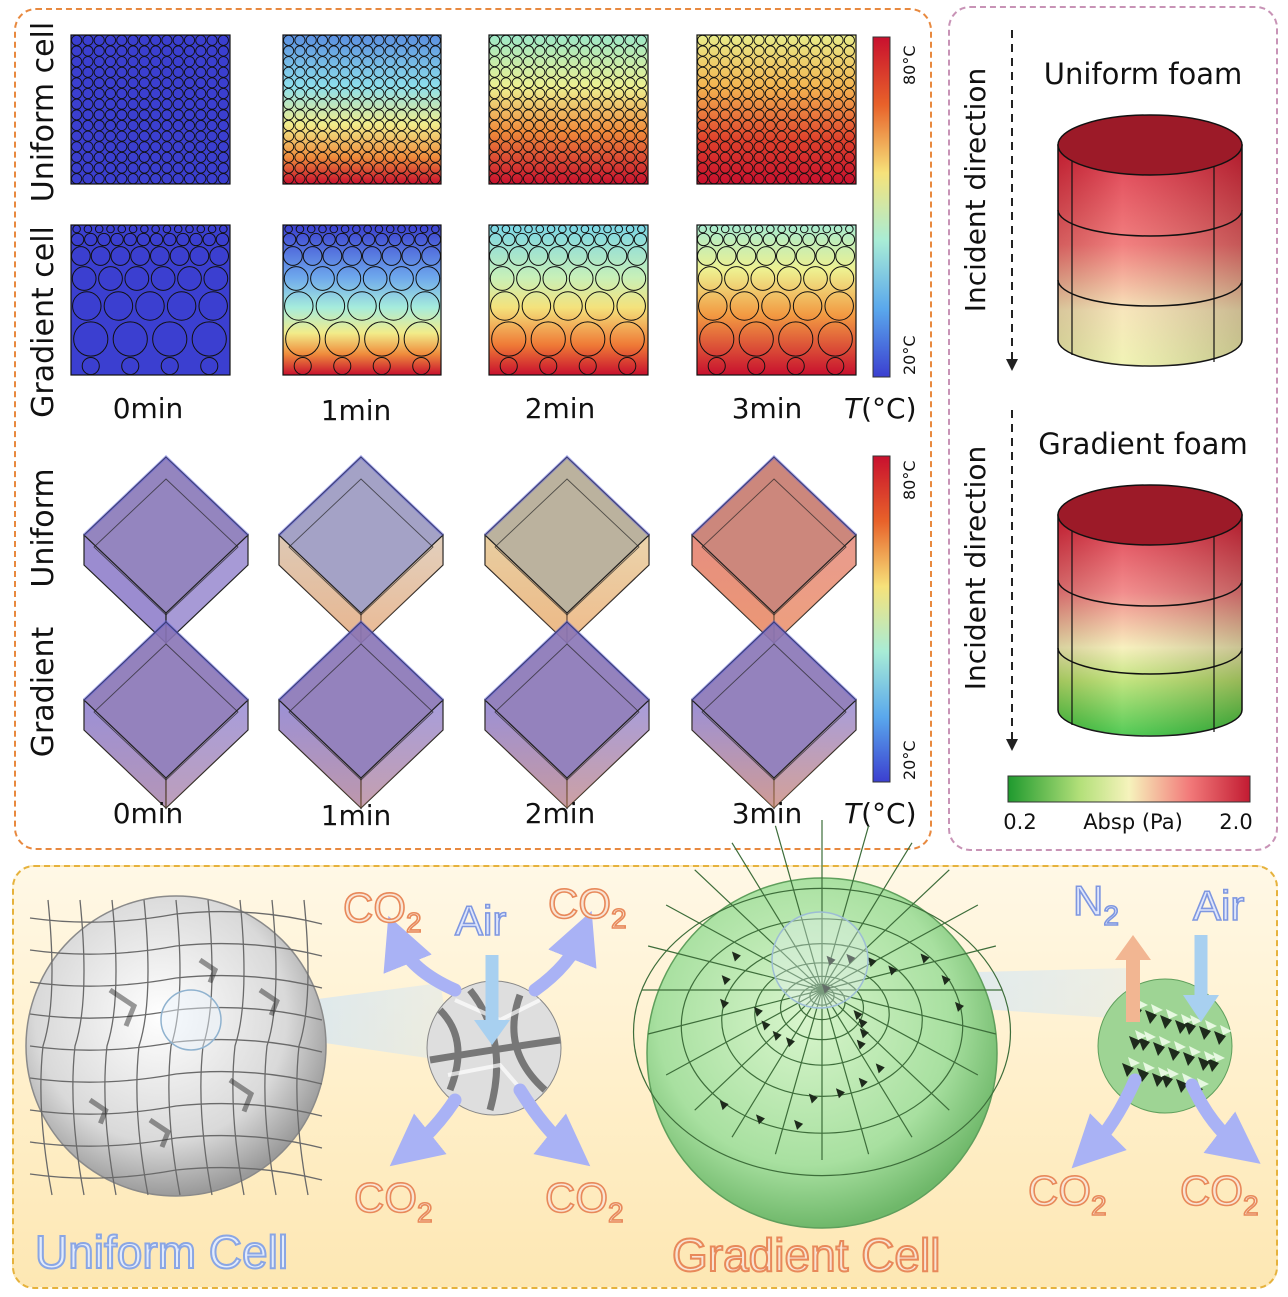 This screenshot has height=1297, width=1288. What do you see at coordinates (1235, 822) in the screenshot?
I see `absorption-colorbar-max: 2.0` at bounding box center [1235, 822].